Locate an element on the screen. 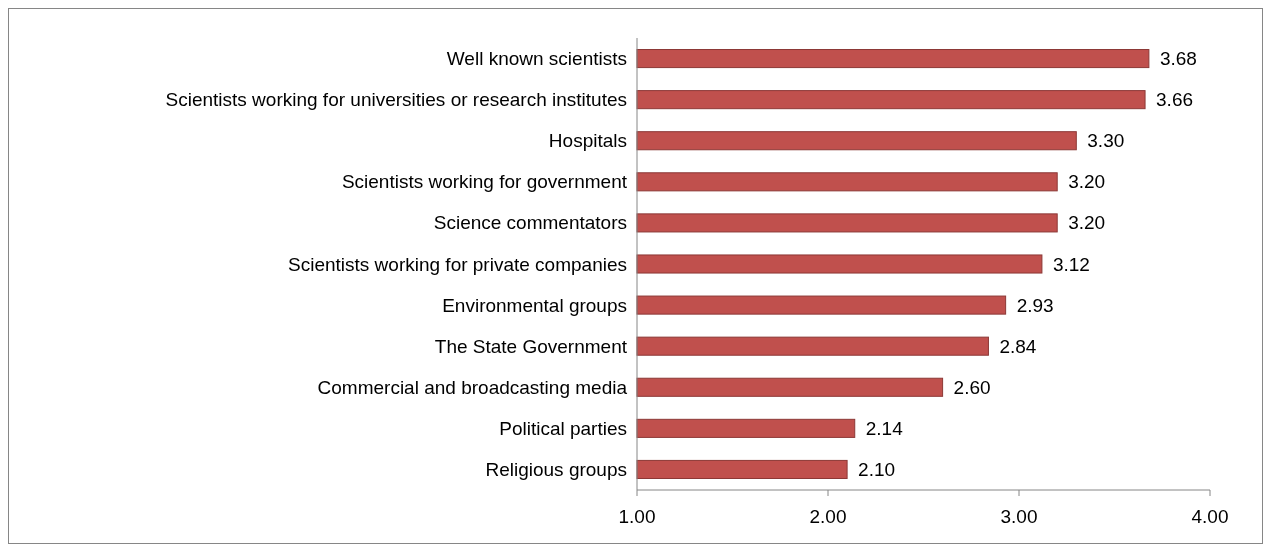 The width and height of the screenshot is (1271, 552). data-label: 3.12 is located at coordinates (1071, 264).